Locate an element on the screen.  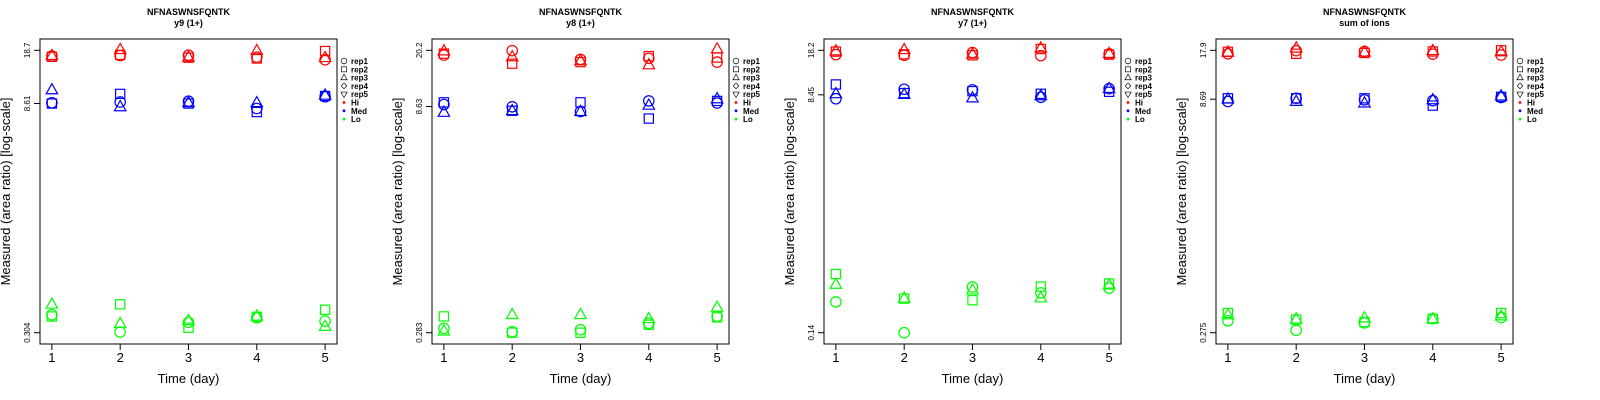
data-point-med-rep2 is located at coordinates (580, 102).